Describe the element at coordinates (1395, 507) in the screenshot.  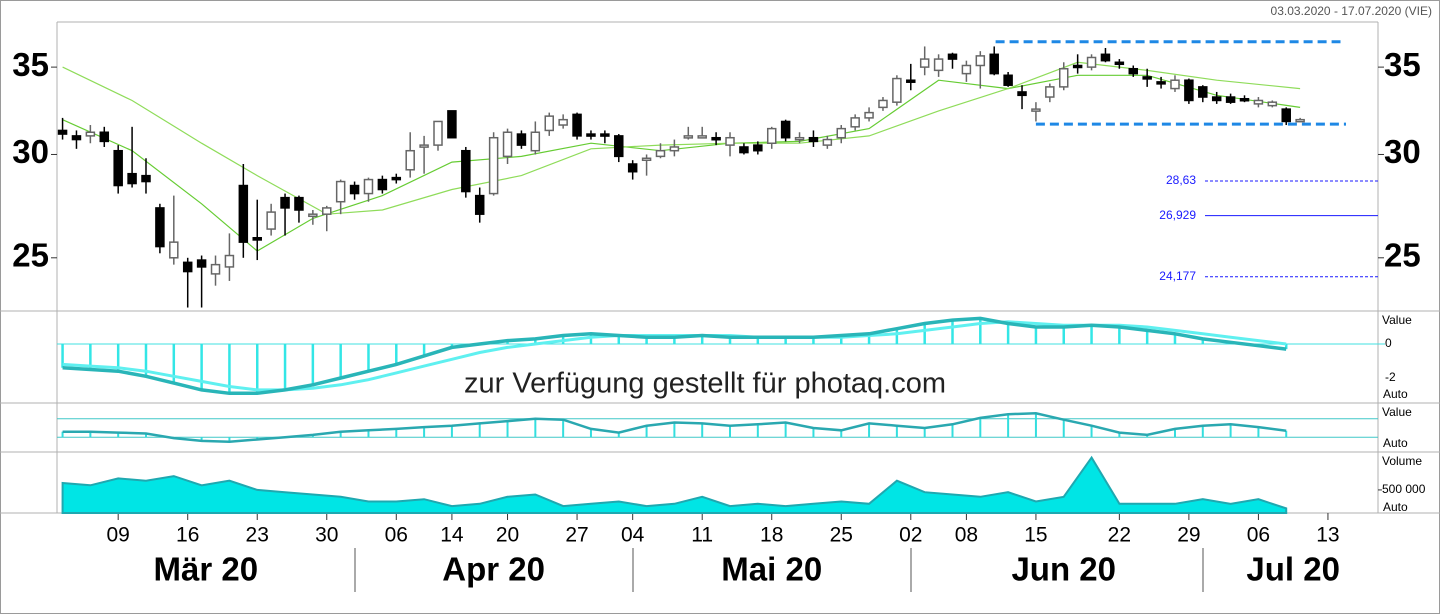
I see `scale-label: Auto` at that location.